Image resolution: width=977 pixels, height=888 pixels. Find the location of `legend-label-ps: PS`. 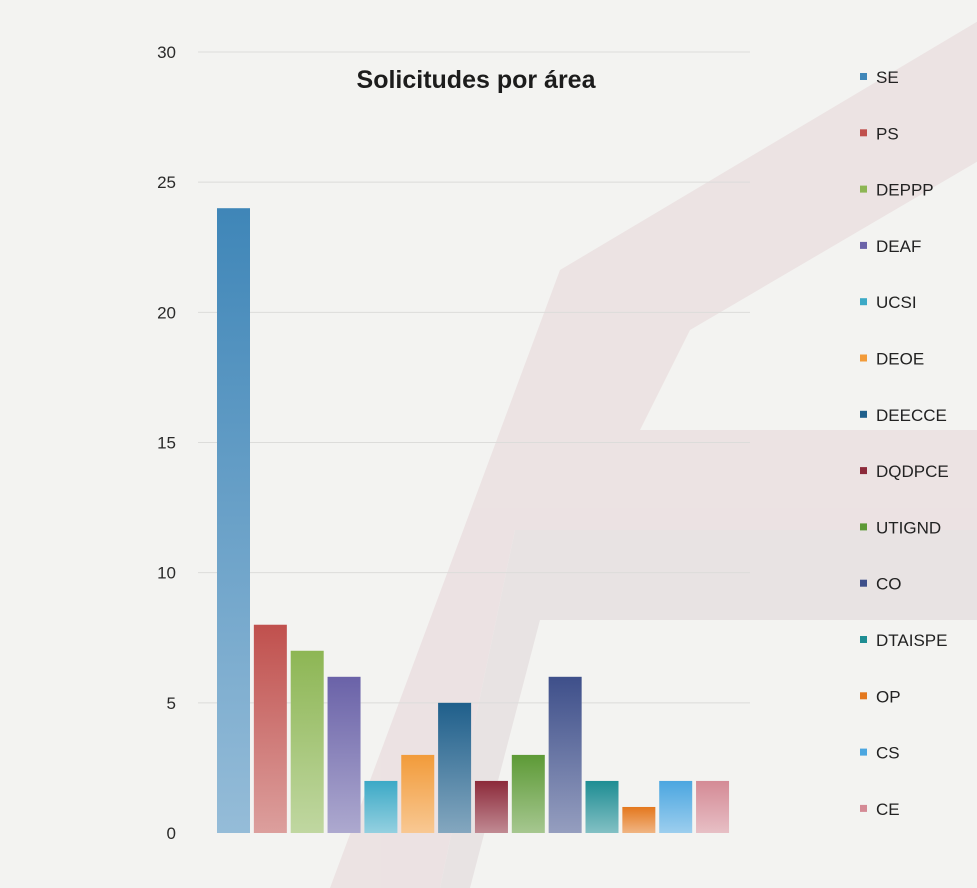

legend-label-ps: PS is located at coordinates (887, 133).